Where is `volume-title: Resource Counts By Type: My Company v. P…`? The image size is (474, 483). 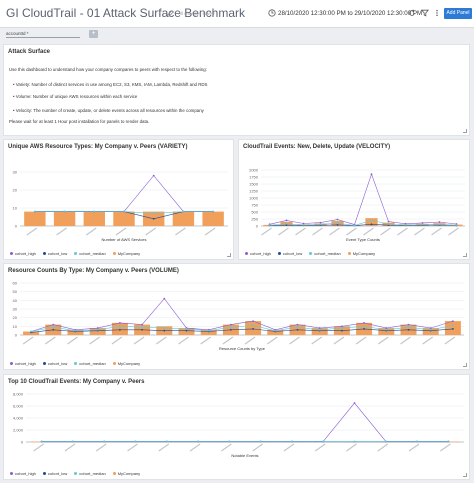 volume-title: Resource Counts By Type: My Company v. P… is located at coordinates (93, 271).